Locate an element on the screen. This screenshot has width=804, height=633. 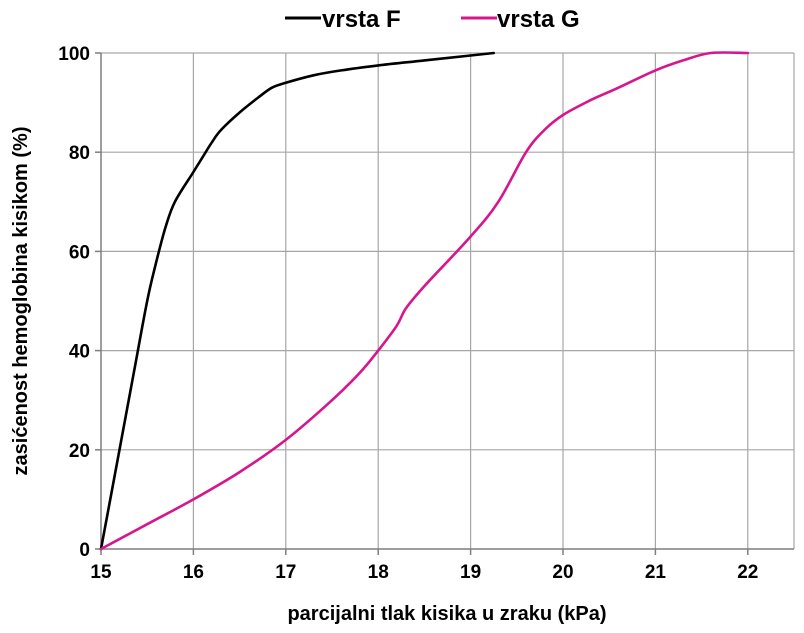
x-tick-label: 21 is located at coordinates (656, 572).